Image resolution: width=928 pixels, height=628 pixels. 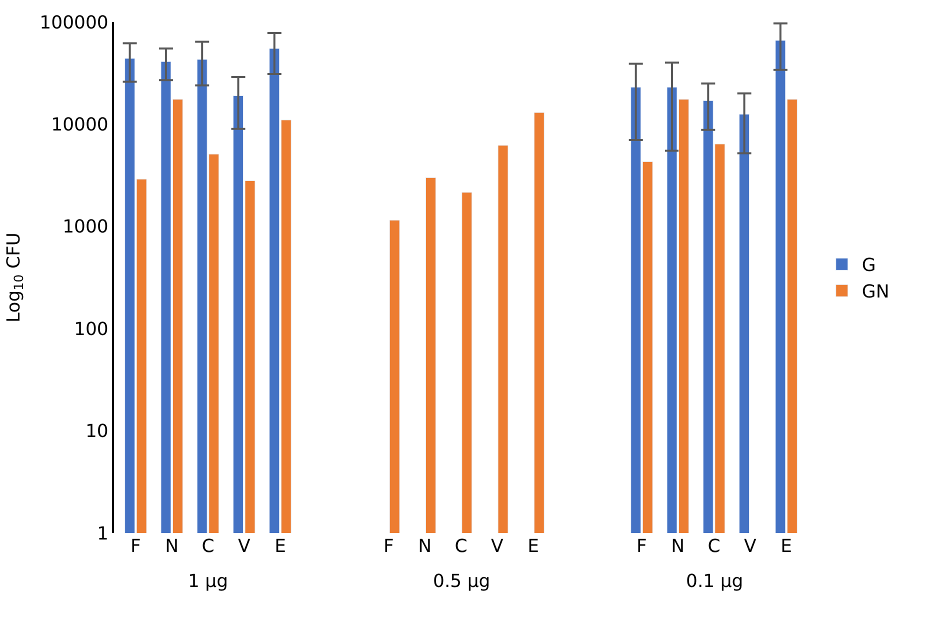 What do you see at coordinates (96, 431) in the screenshot?
I see `y-tick-label: 10` at bounding box center [96, 431].